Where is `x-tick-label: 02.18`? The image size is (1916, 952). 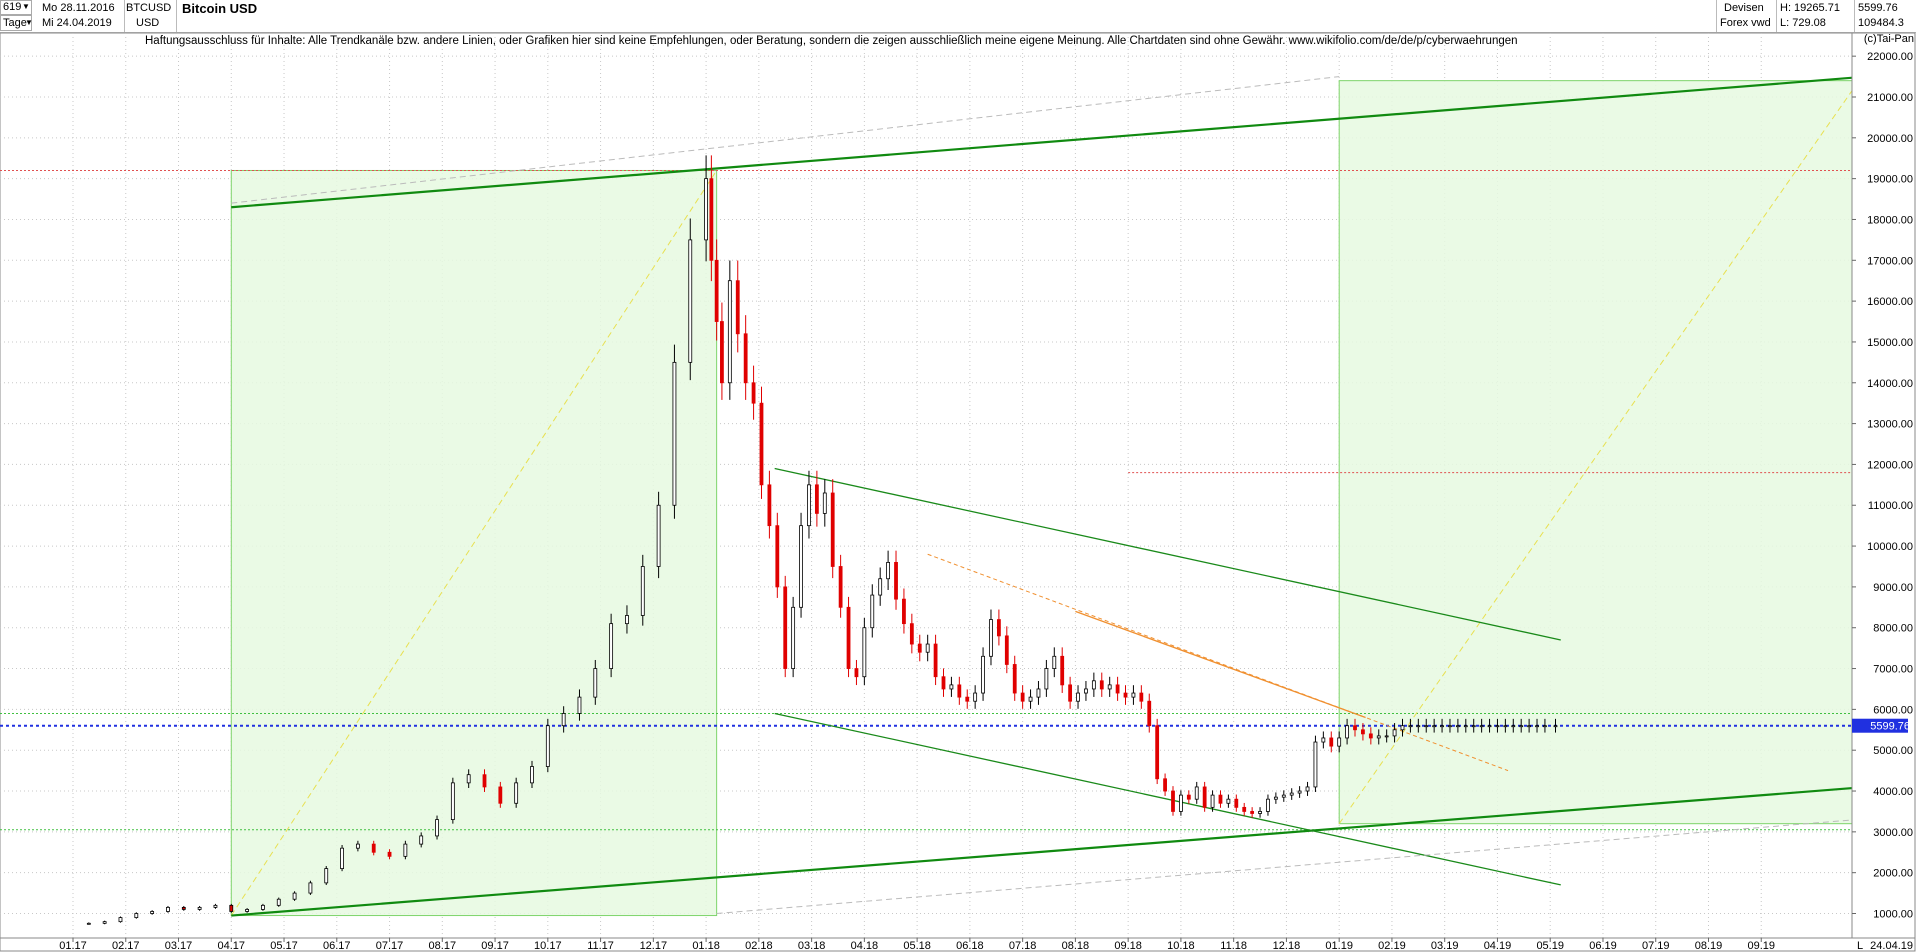 x-tick-label: 02.18 is located at coordinates (759, 946).